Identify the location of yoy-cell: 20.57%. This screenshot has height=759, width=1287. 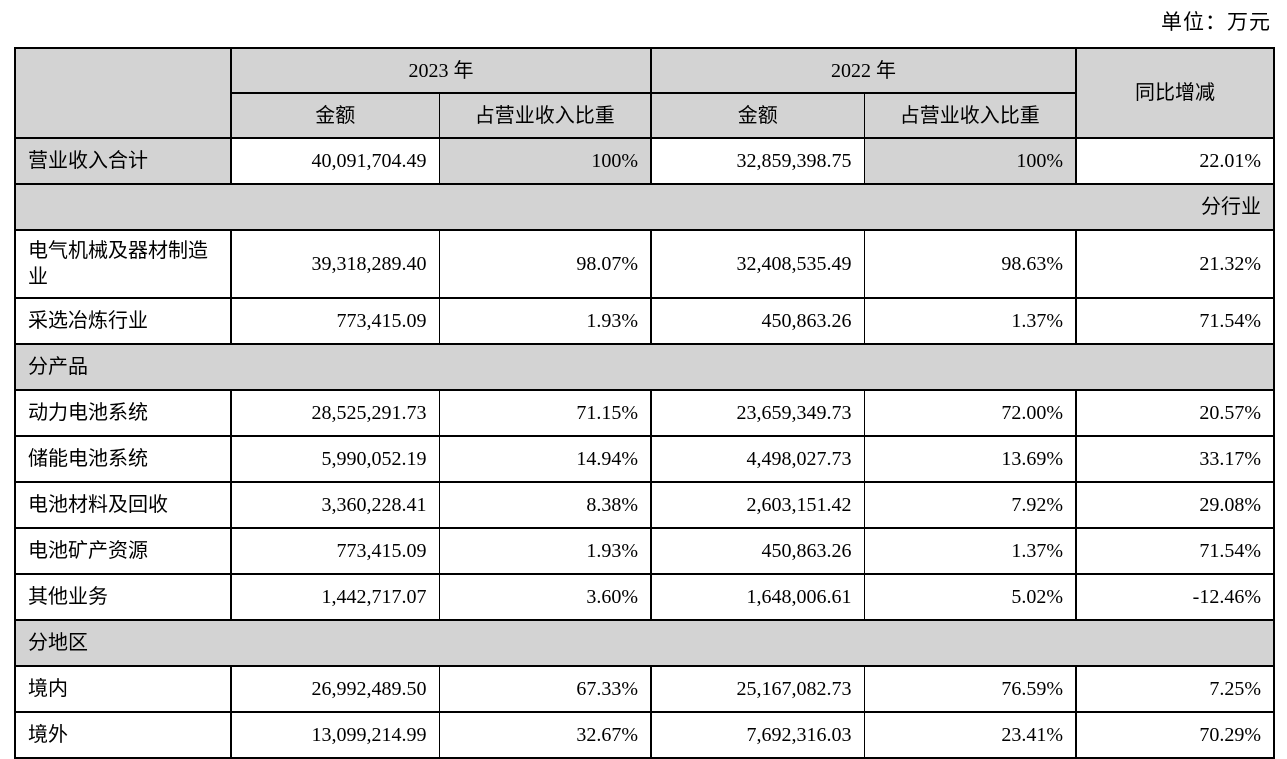
(1175, 413).